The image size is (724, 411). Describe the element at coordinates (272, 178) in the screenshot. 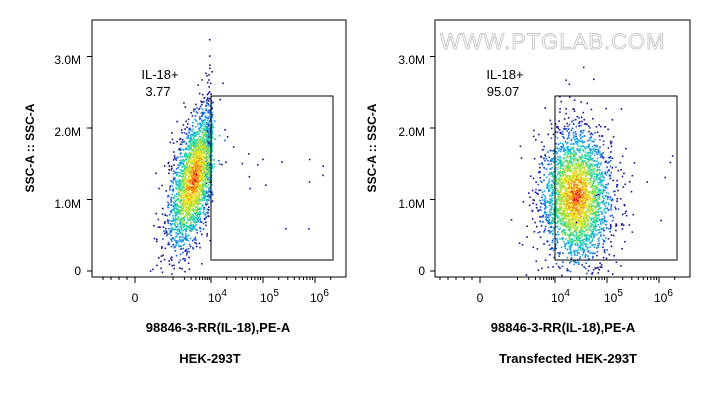

I see `gate-rectangle` at that location.